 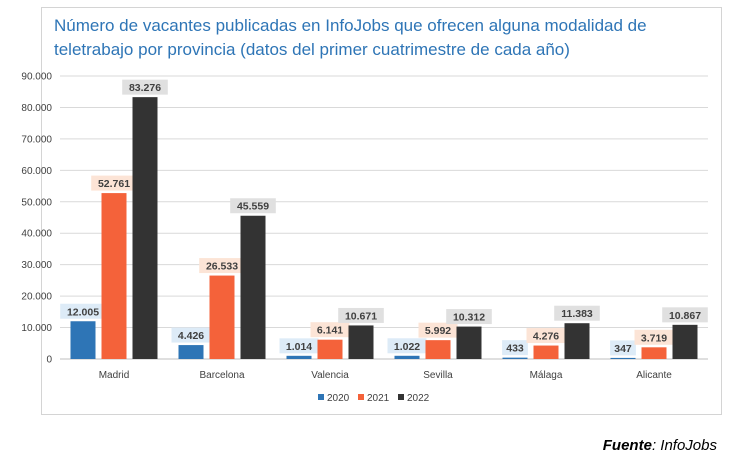 I want to click on legend-label: 2020, so click(x=338, y=398).